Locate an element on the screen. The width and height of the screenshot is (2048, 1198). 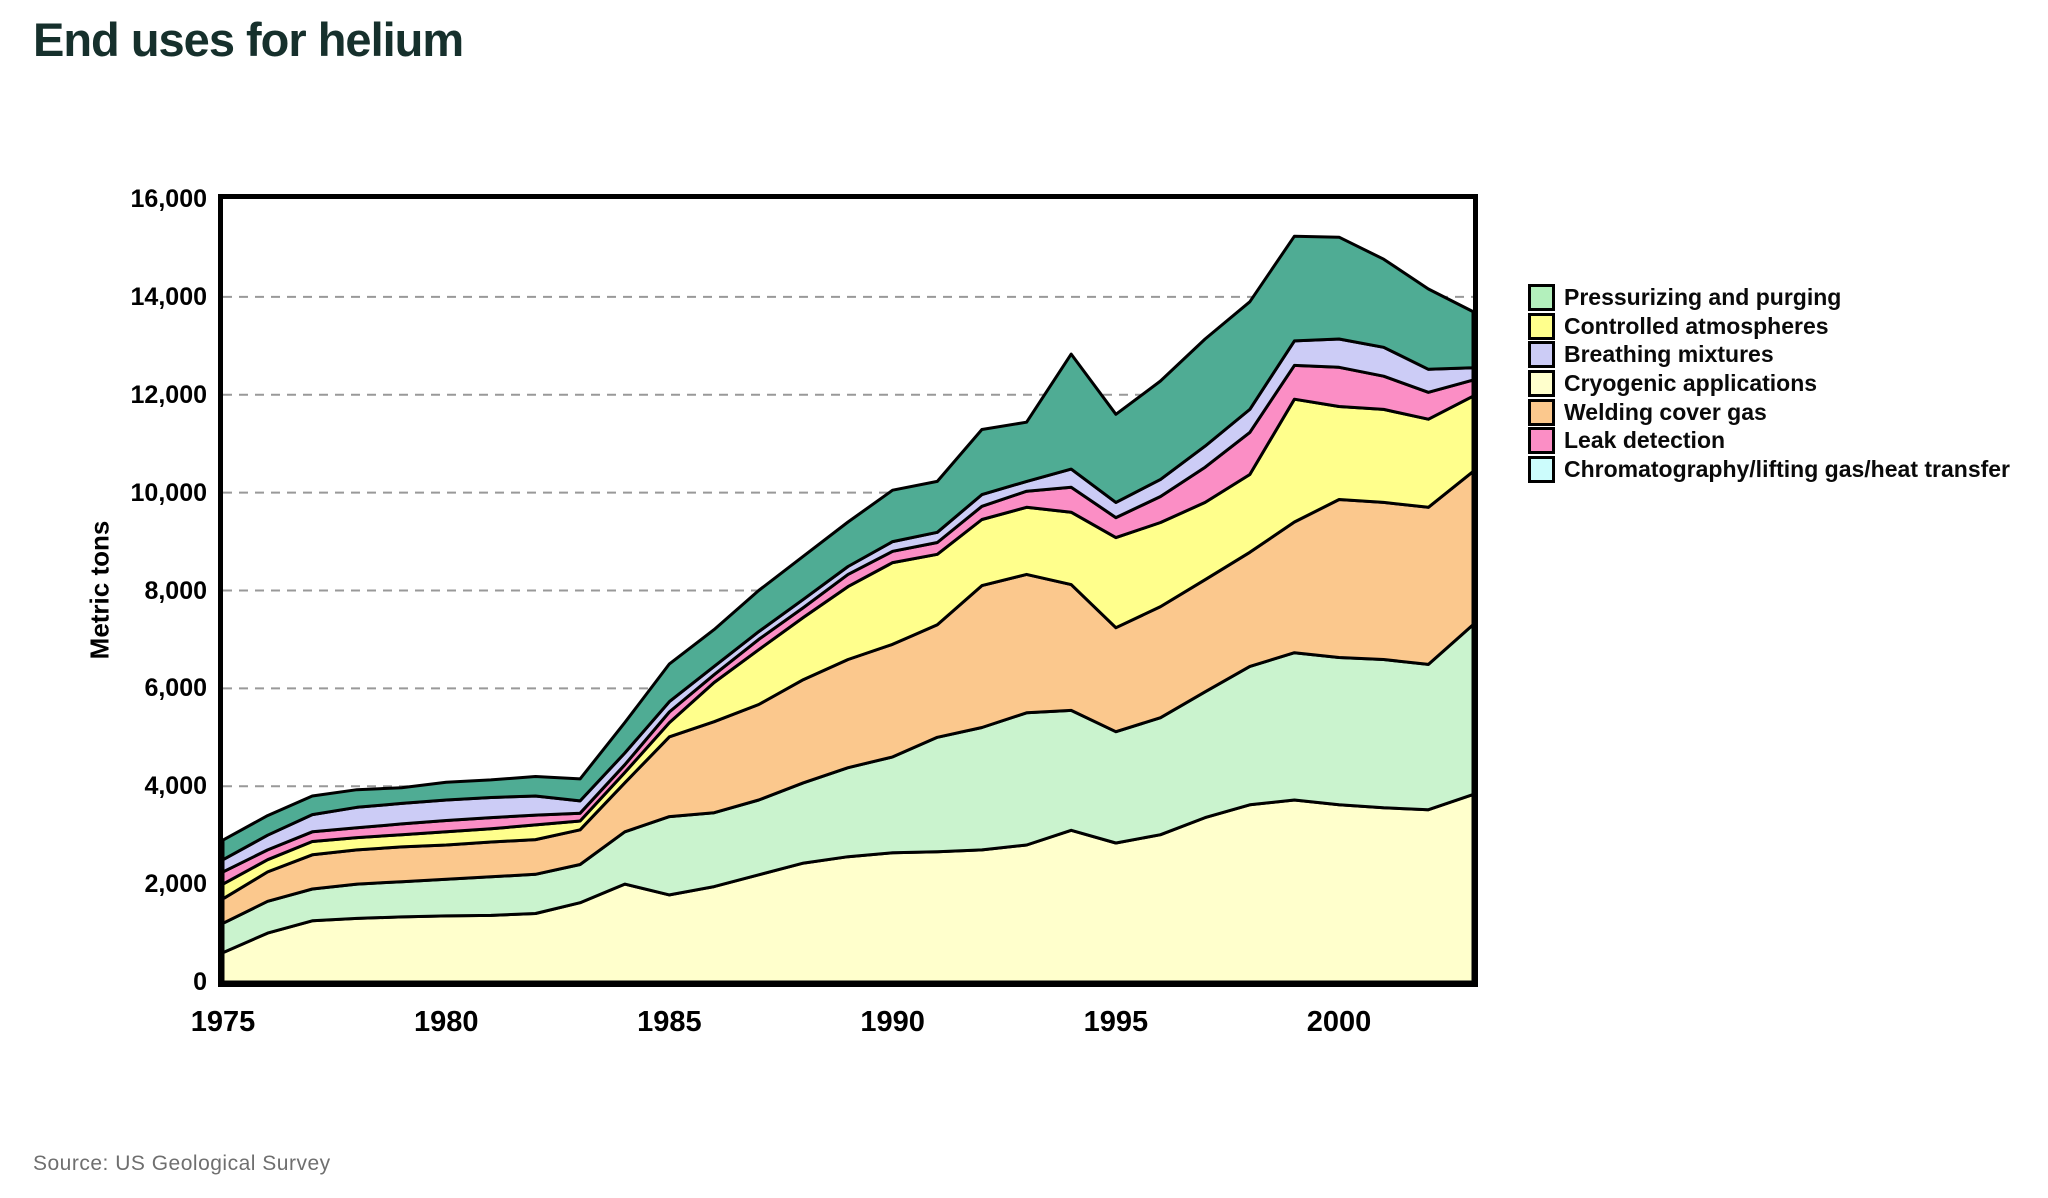
legend-label: Cryogenic applications is located at coordinates (1691, 382).